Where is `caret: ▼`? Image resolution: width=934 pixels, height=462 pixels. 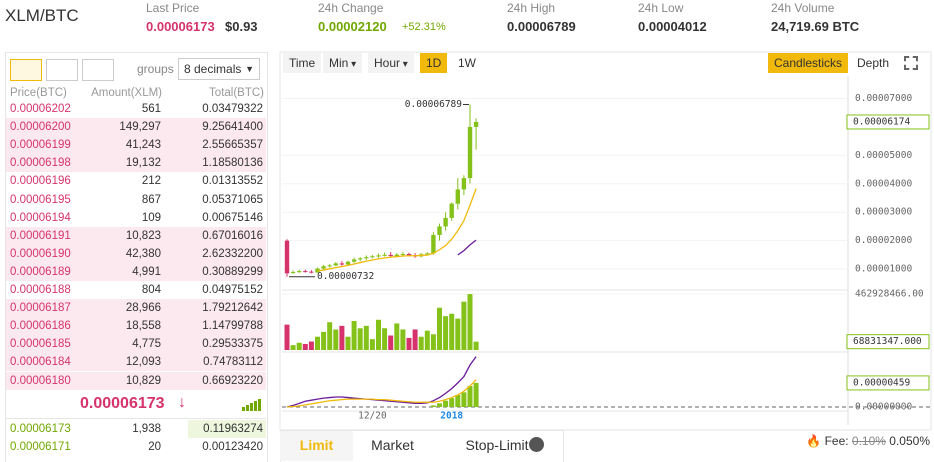 caret: ▼ is located at coordinates (249, 69).